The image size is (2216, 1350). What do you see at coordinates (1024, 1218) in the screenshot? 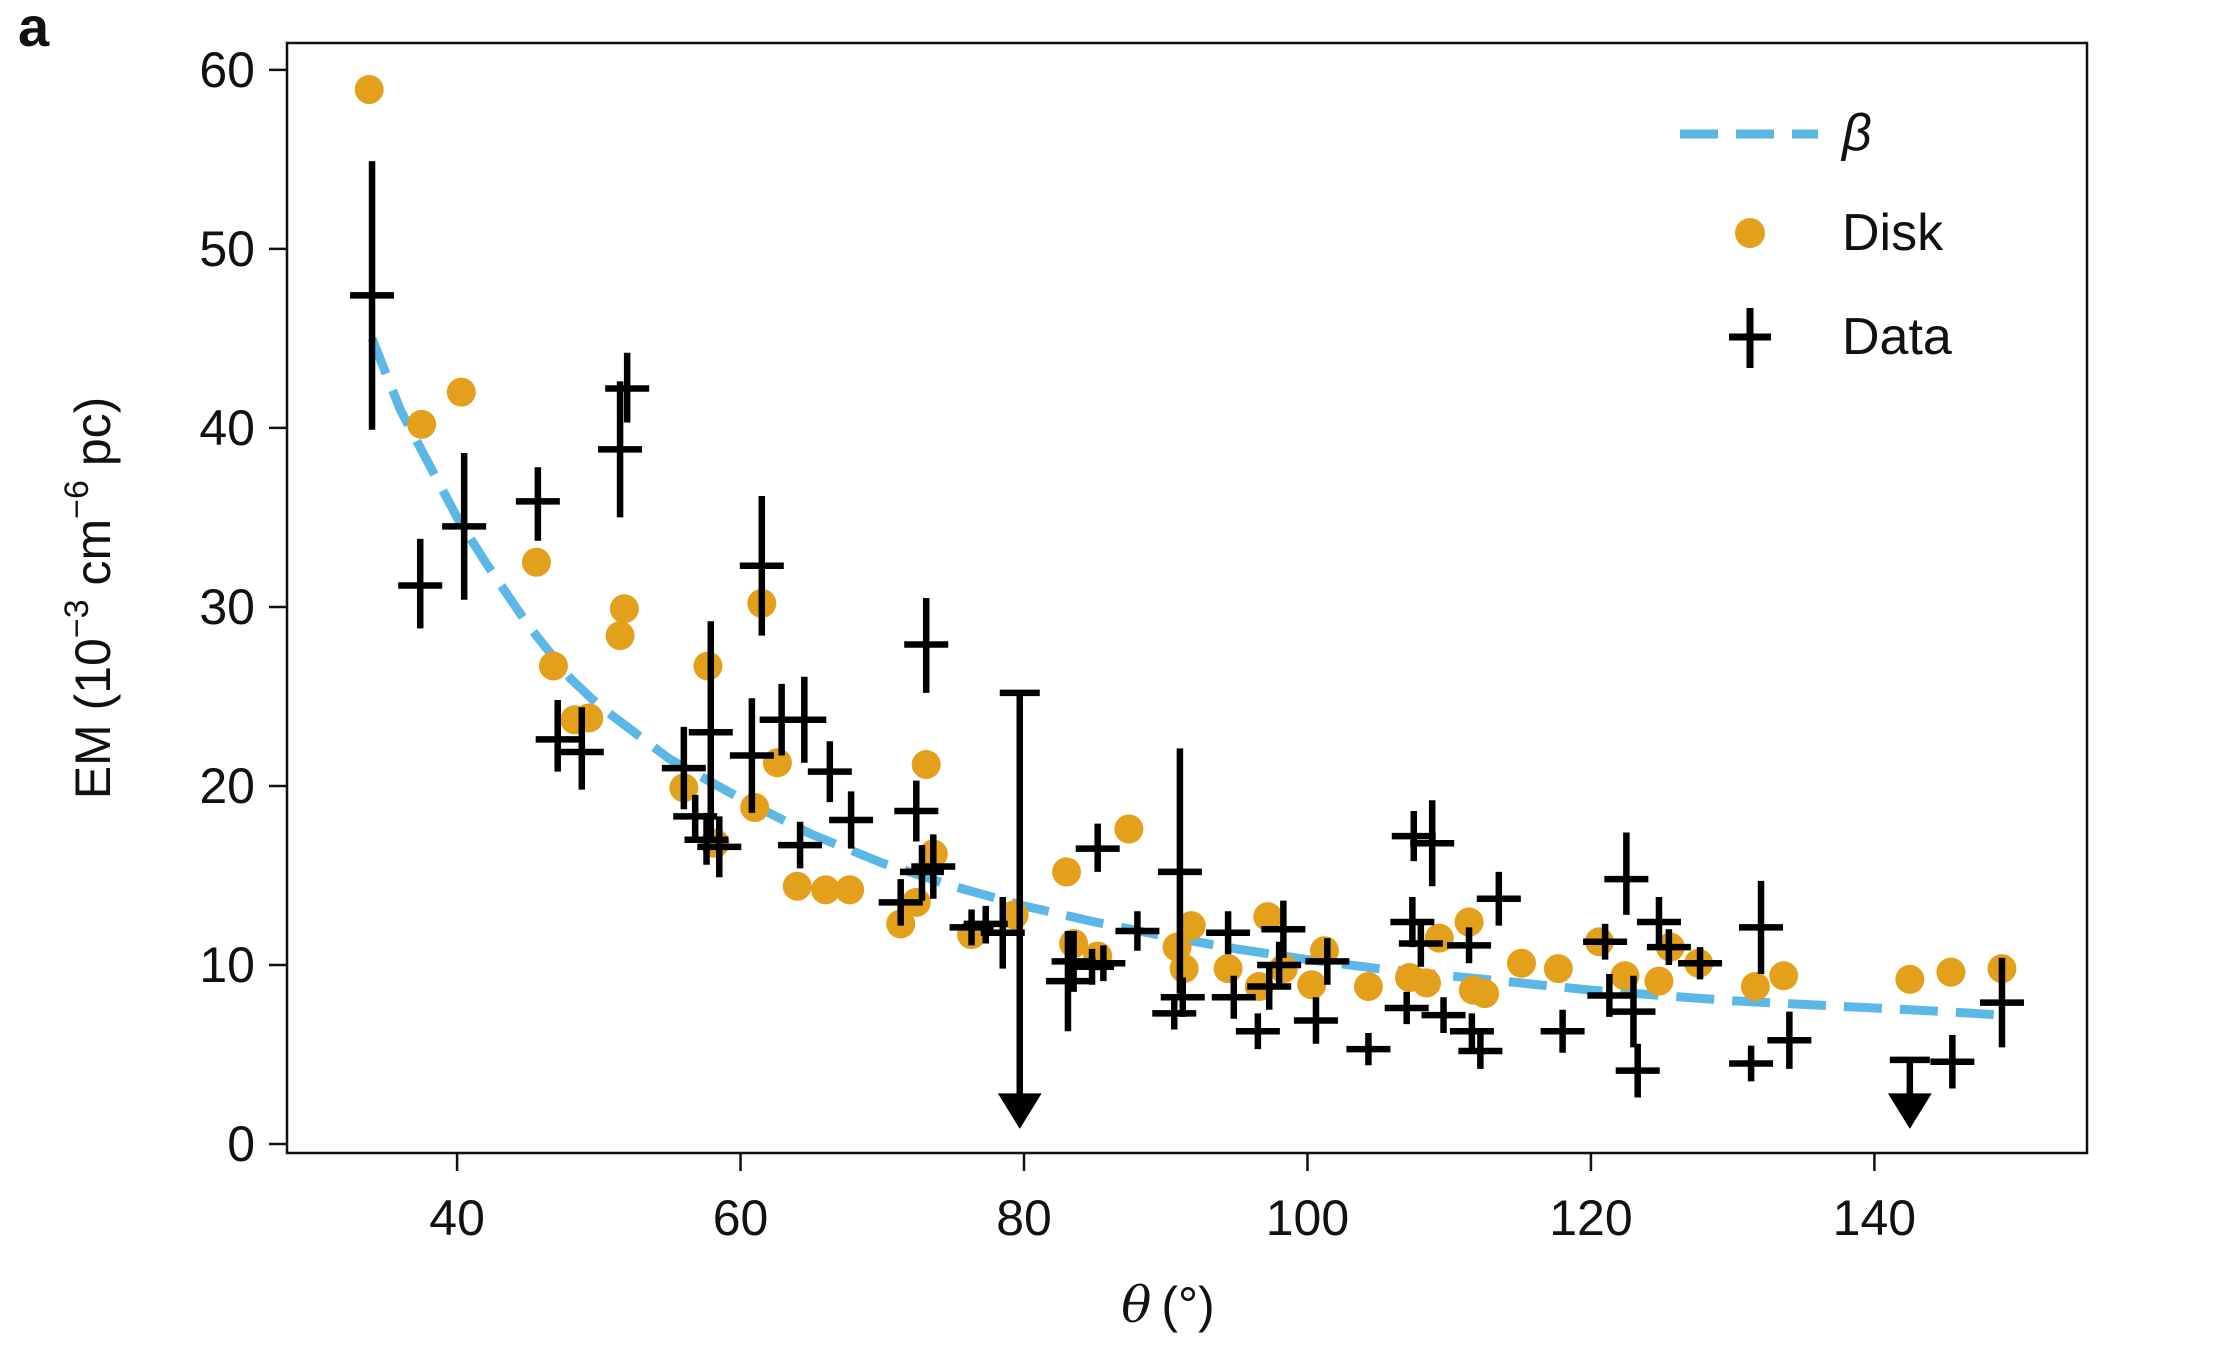
I see `x-tick-label-80: 80` at bounding box center [1024, 1218].